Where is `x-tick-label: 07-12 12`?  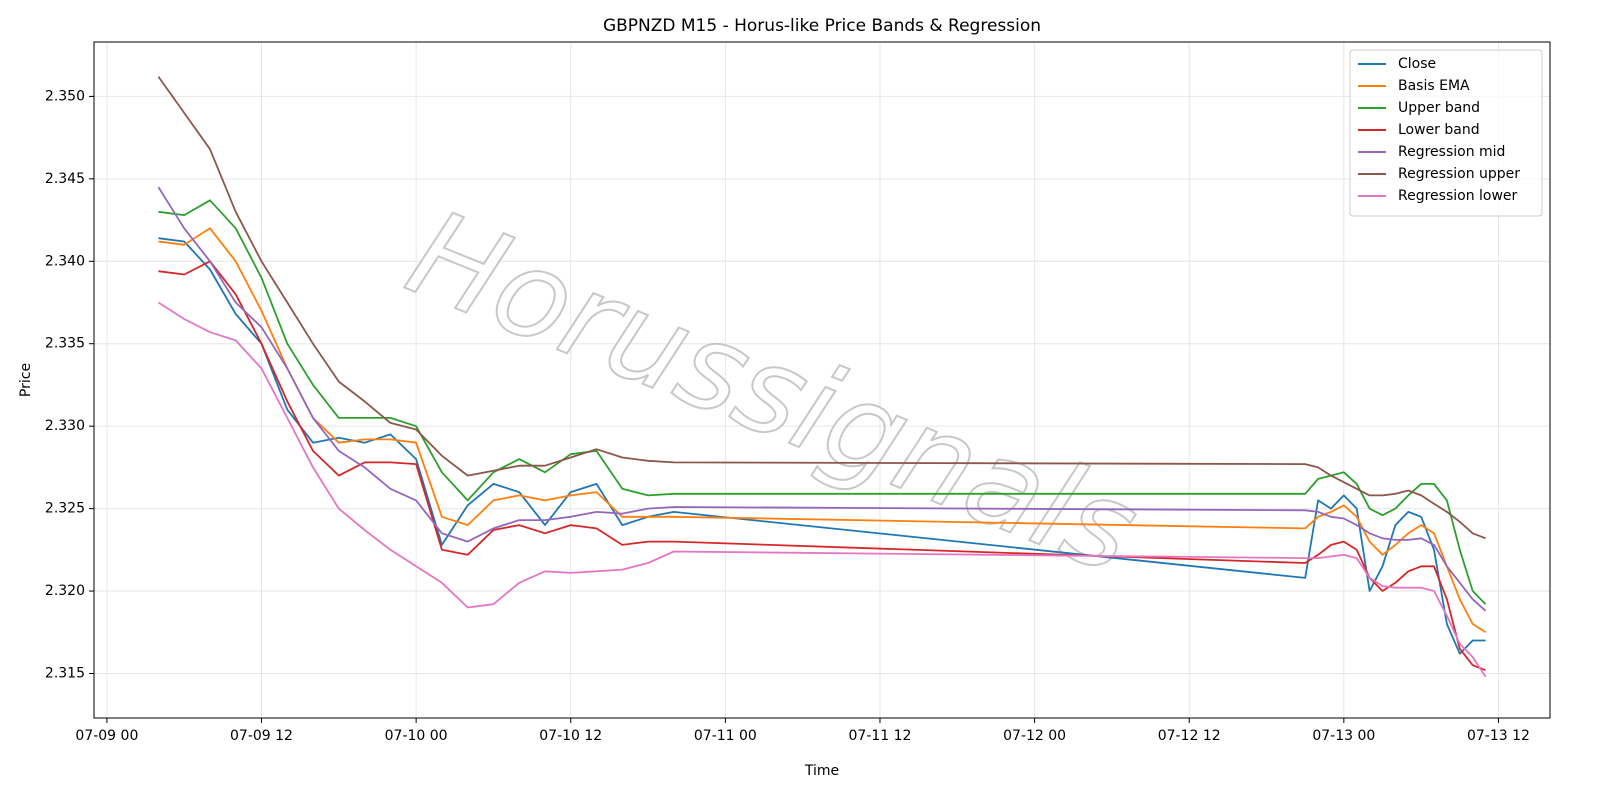 x-tick-label: 07-12 12 is located at coordinates (1189, 736).